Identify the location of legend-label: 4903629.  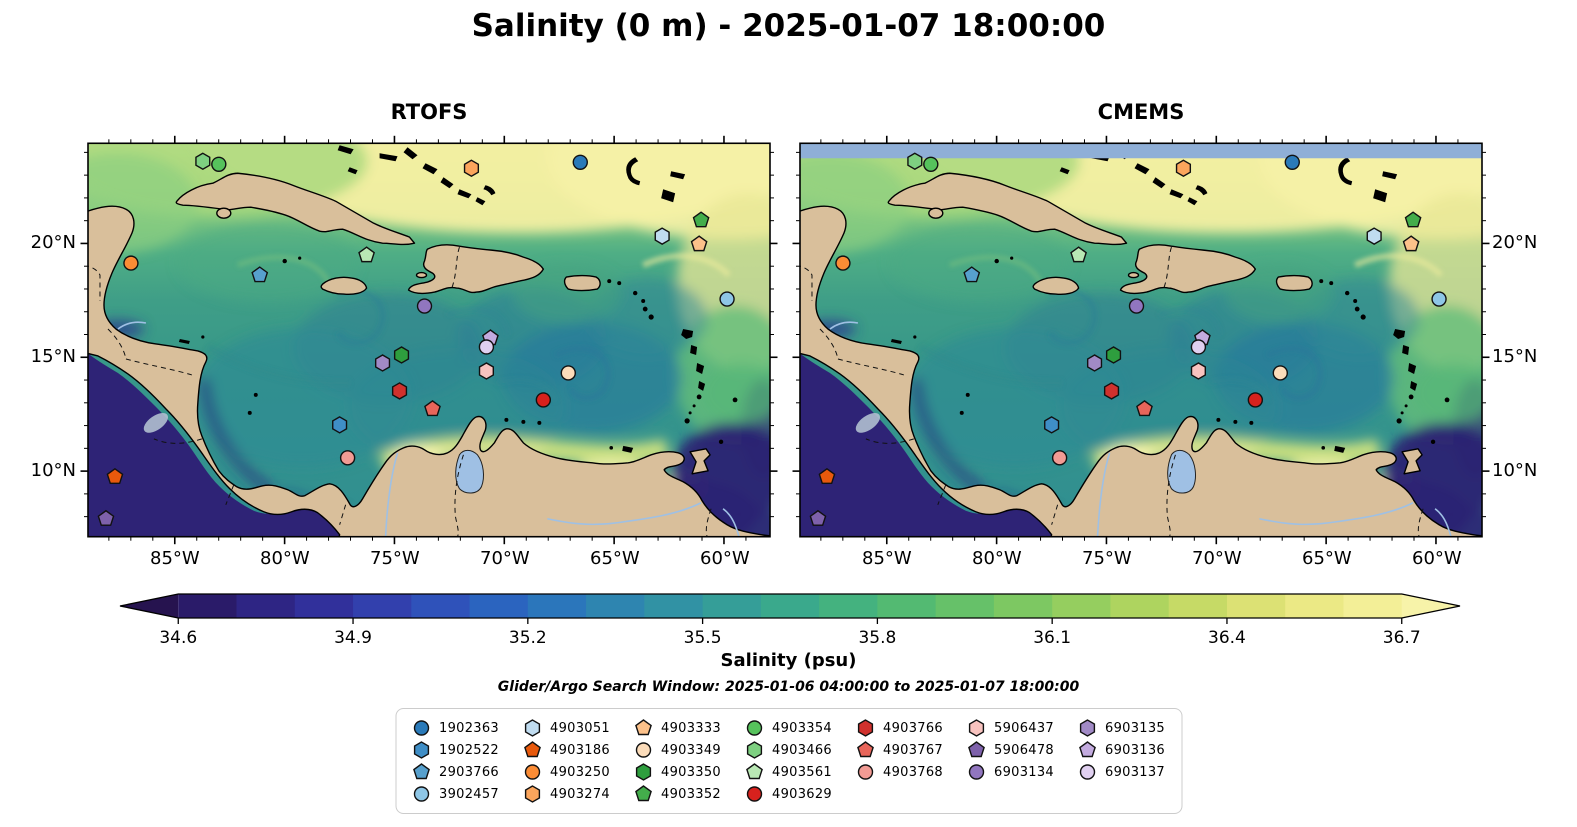
(802, 794).